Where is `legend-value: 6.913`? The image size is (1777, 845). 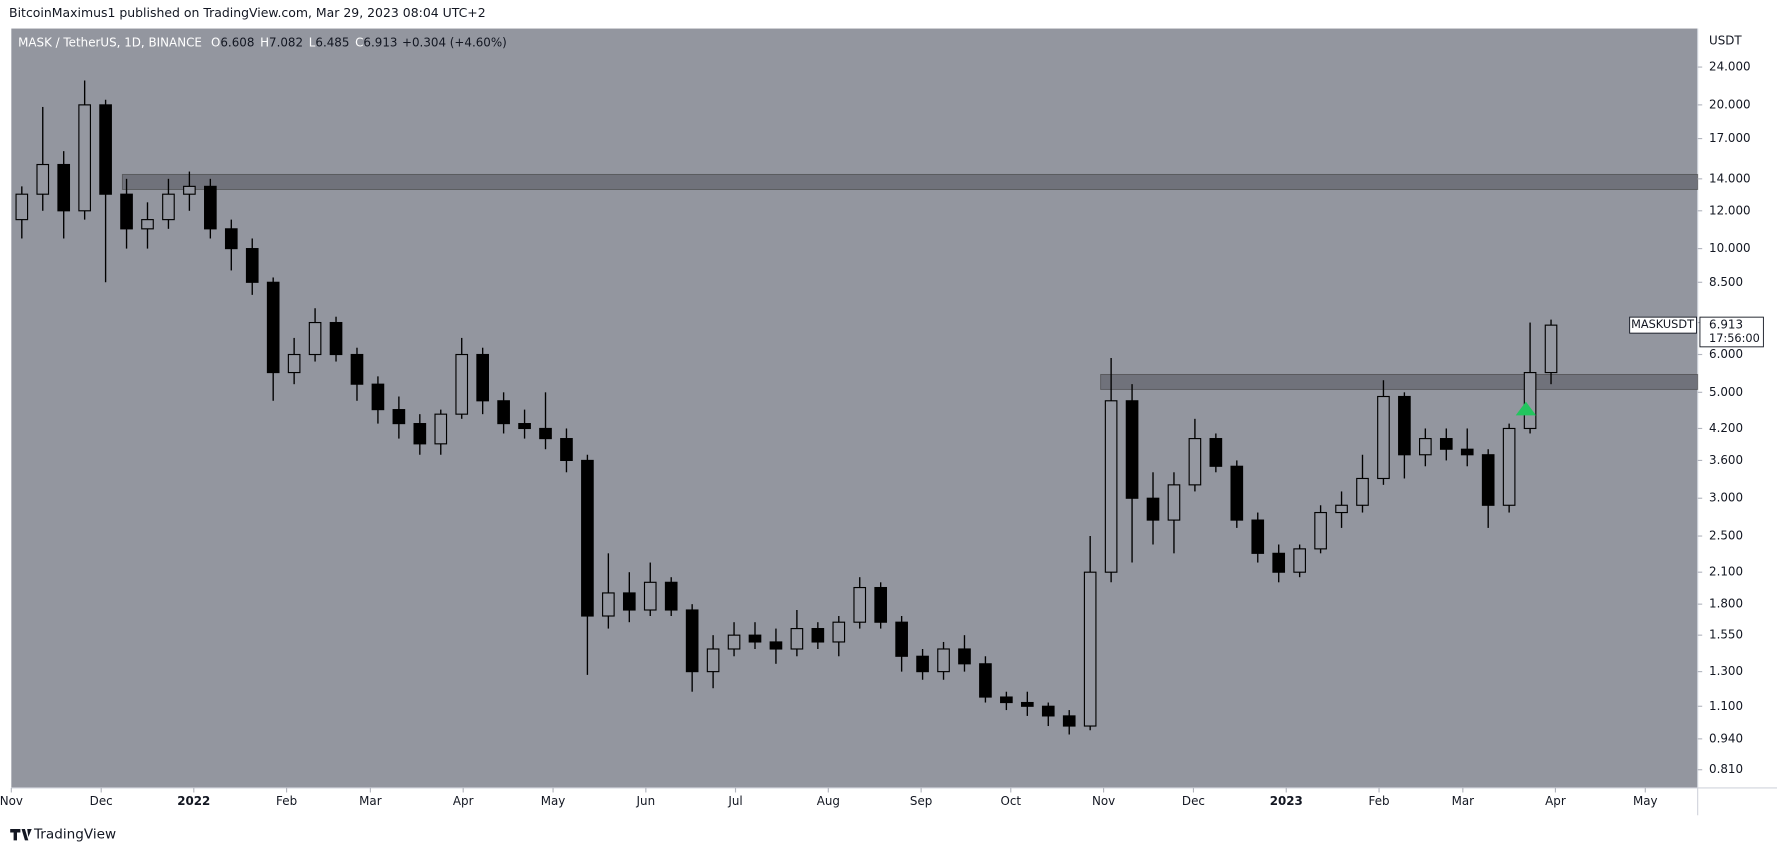 legend-value: 6.913 is located at coordinates (380, 42).